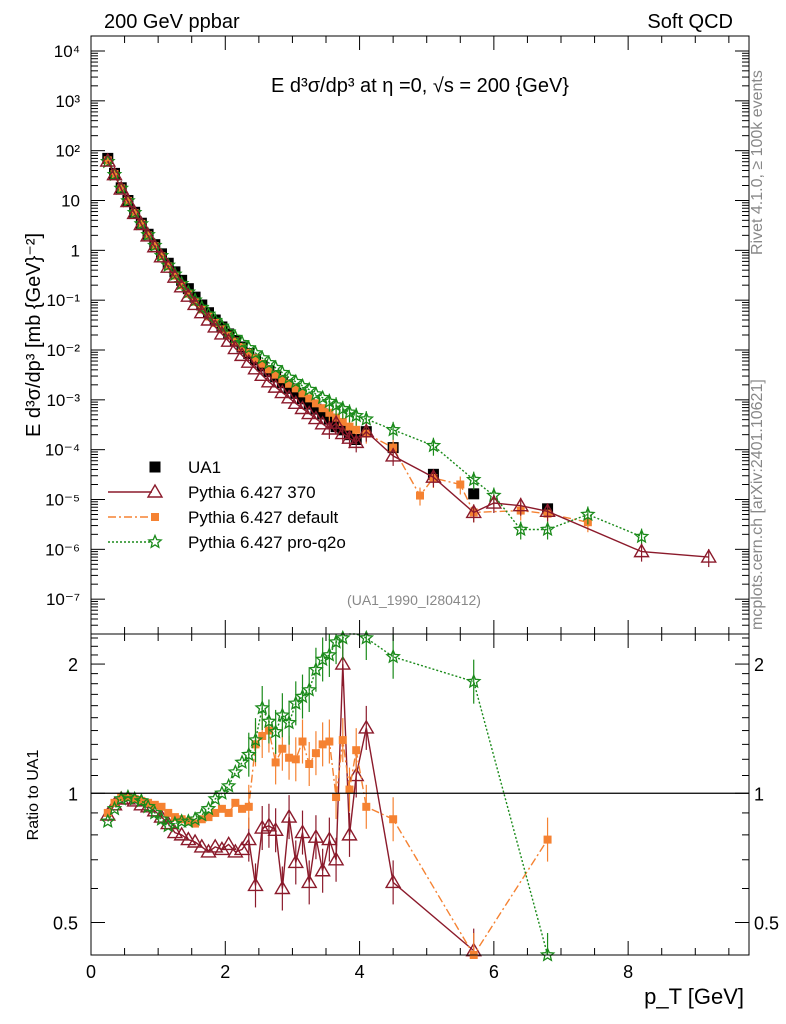  I want to click on x-axis-label: p_T [GeV], so click(694, 996).